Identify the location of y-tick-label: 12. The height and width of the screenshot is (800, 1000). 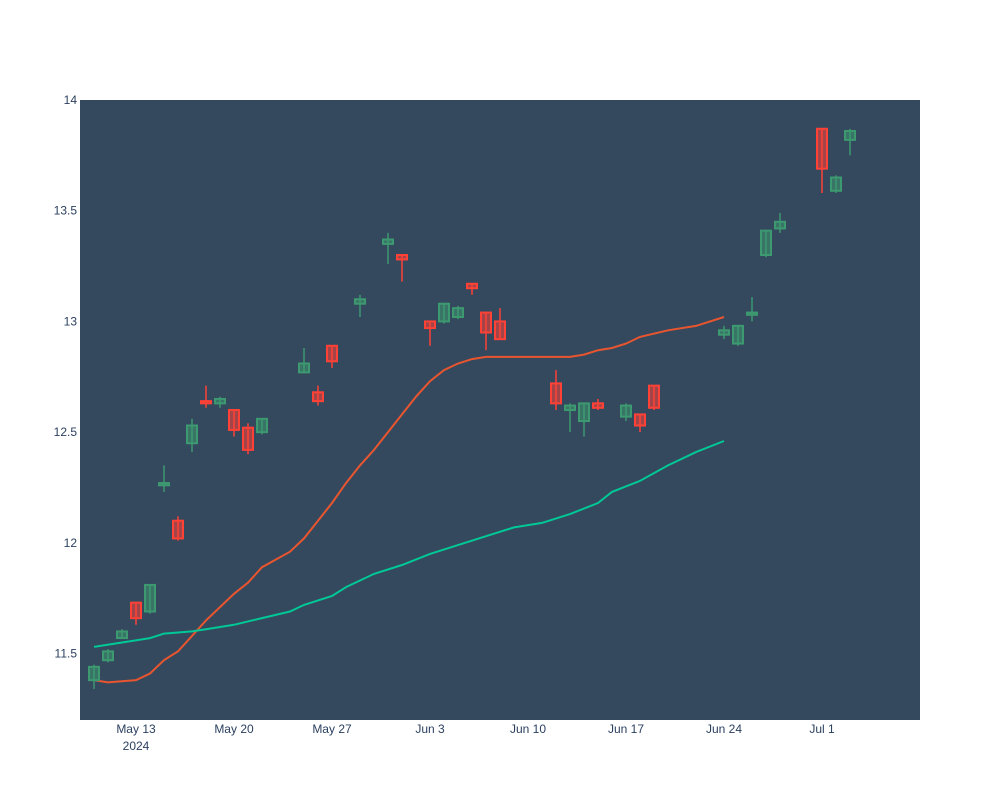
(71, 543).